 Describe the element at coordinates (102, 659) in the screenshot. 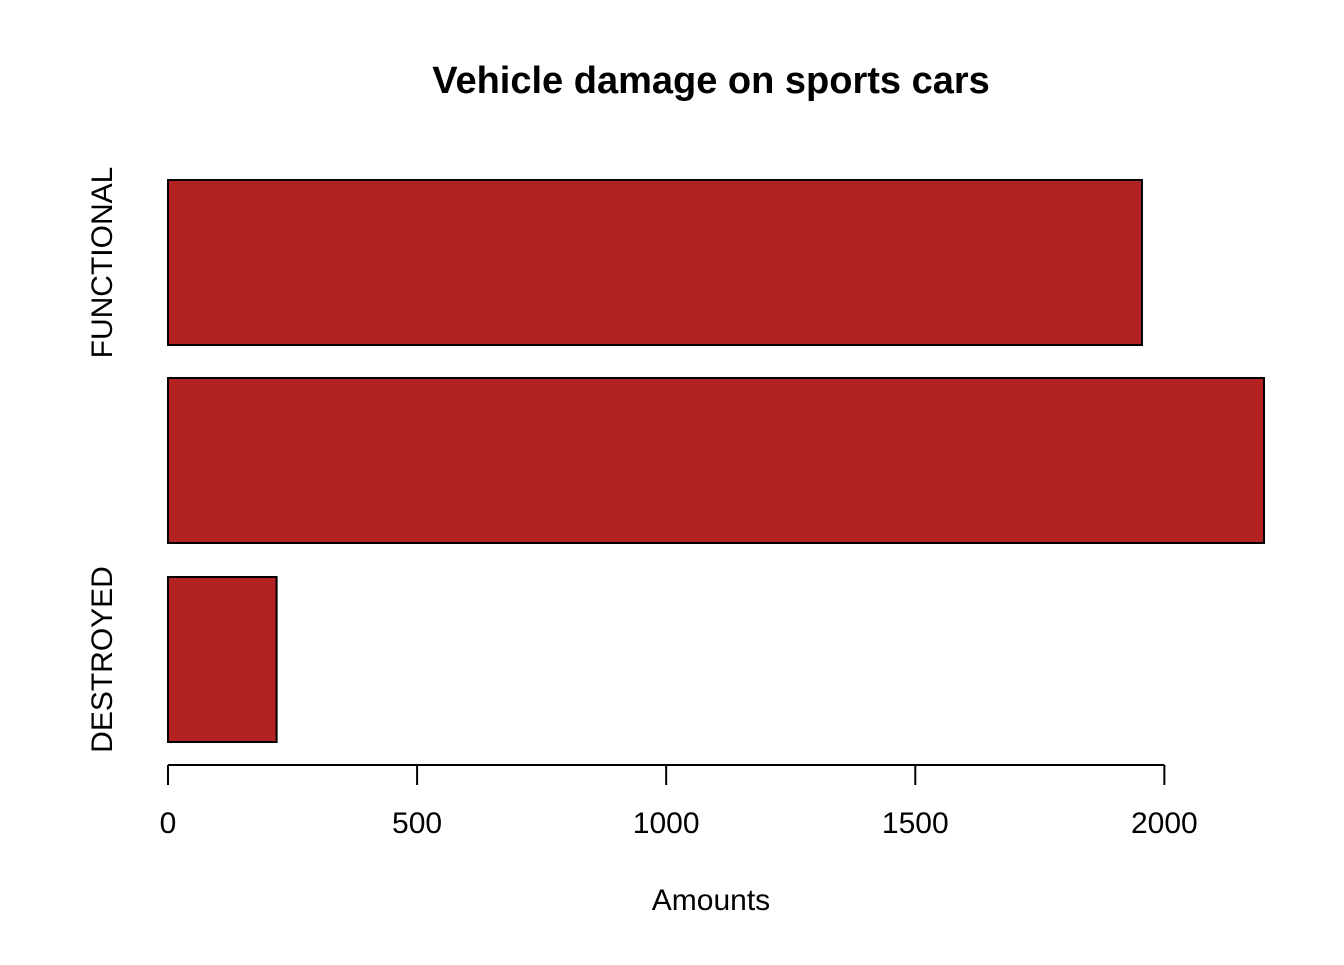

I see `category-label: DESTROYED` at that location.